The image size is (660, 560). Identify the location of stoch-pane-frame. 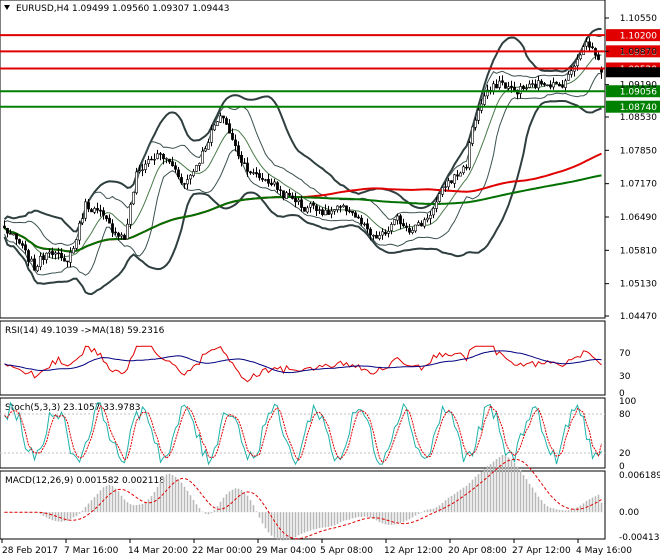
(303, 433).